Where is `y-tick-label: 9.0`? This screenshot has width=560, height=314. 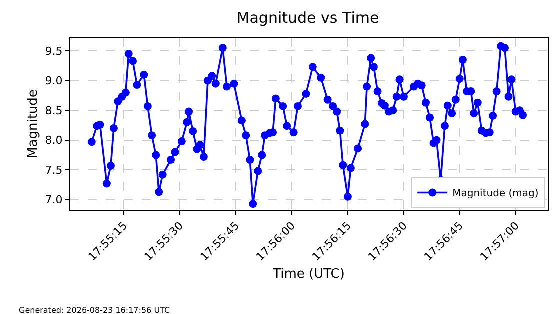
y-tick-label: 9.0 is located at coordinates (54, 81).